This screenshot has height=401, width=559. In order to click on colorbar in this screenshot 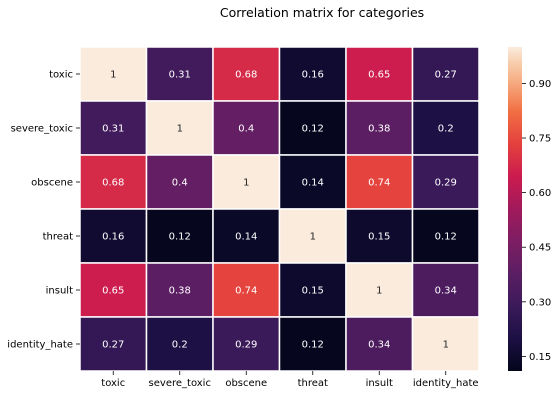, I will do `click(515, 209)`.